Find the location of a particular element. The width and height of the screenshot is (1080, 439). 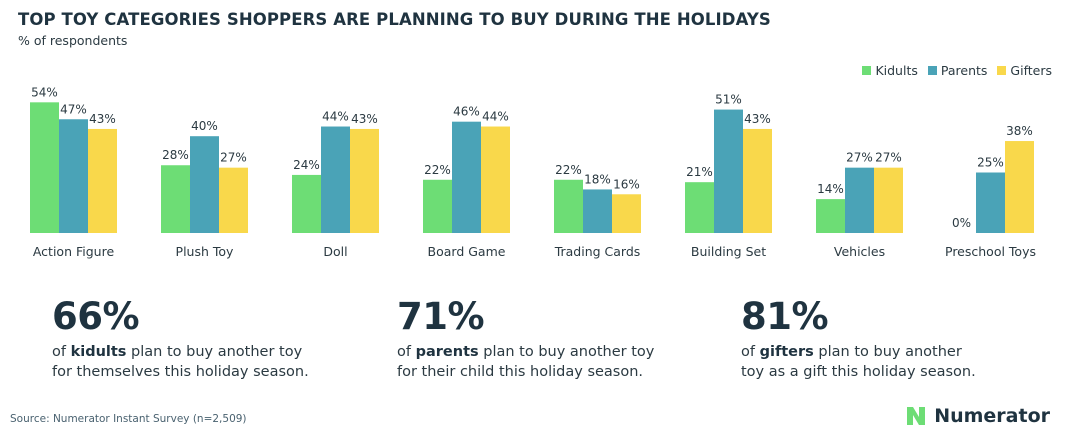

data-label-preschool-toys-parents: 25% is located at coordinates (990, 163).